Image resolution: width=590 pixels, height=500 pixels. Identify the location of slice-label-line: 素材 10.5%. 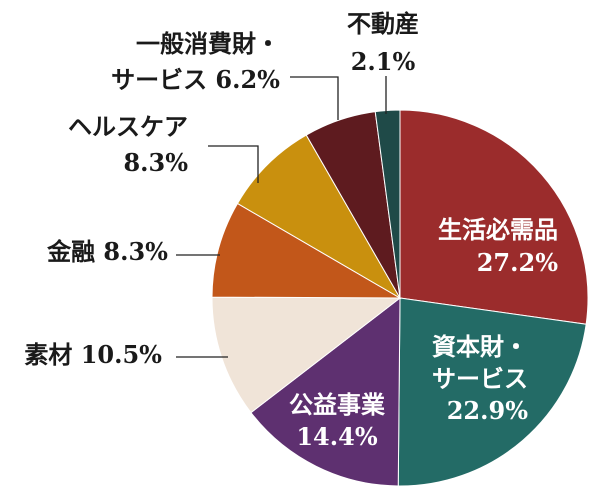
(93, 354).